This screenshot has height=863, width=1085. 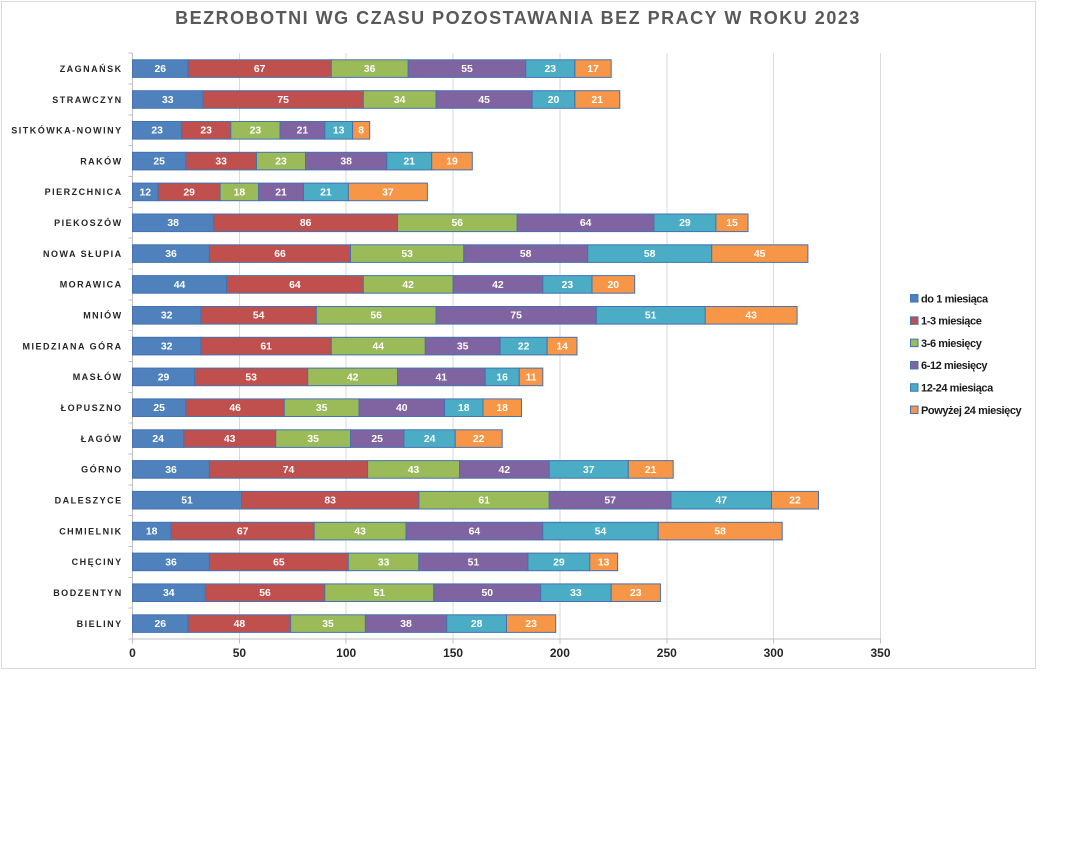 What do you see at coordinates (402, 408) in the screenshot?
I see `svg-text: 40` at bounding box center [402, 408].